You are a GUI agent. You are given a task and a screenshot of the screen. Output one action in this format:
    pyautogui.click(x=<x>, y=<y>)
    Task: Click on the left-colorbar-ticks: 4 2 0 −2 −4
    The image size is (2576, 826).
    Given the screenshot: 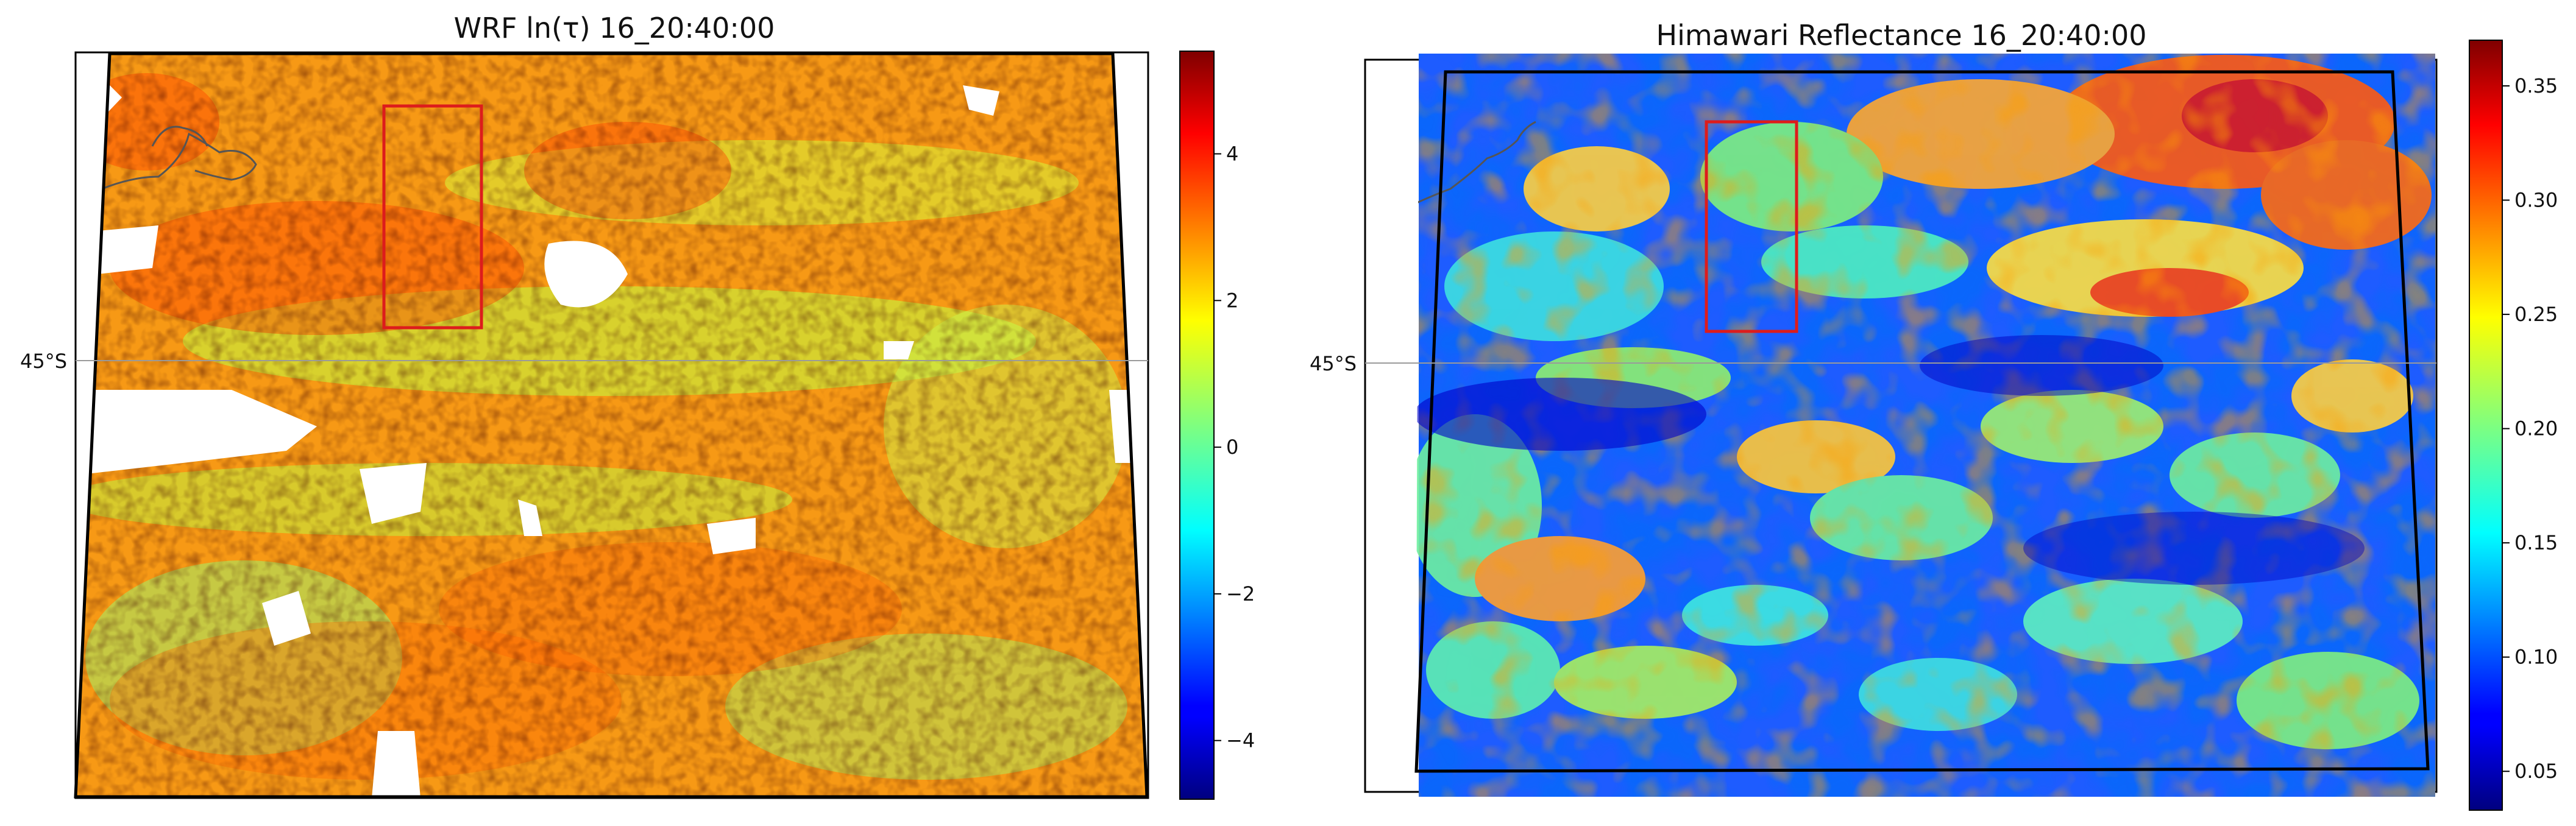 What is the action you would take?
    pyautogui.click(x=1234, y=447)
    